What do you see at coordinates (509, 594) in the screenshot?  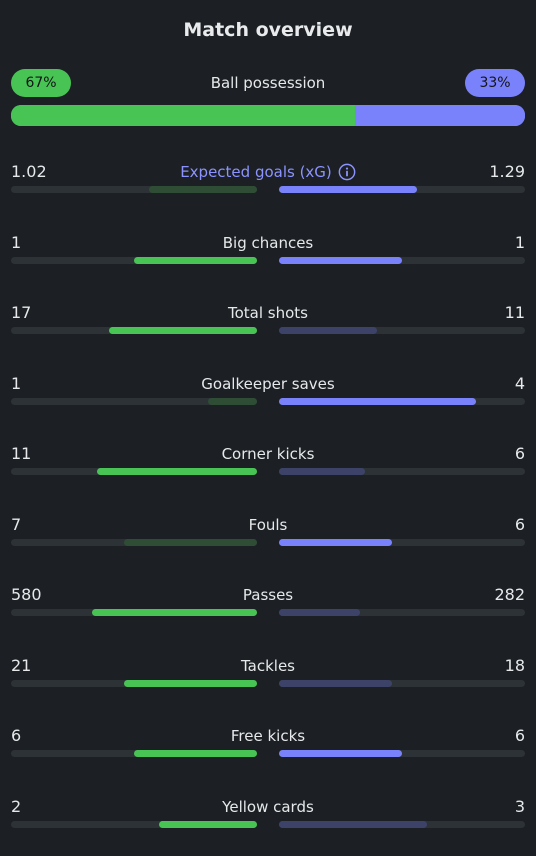 I see `away-stat-value: 282` at bounding box center [509, 594].